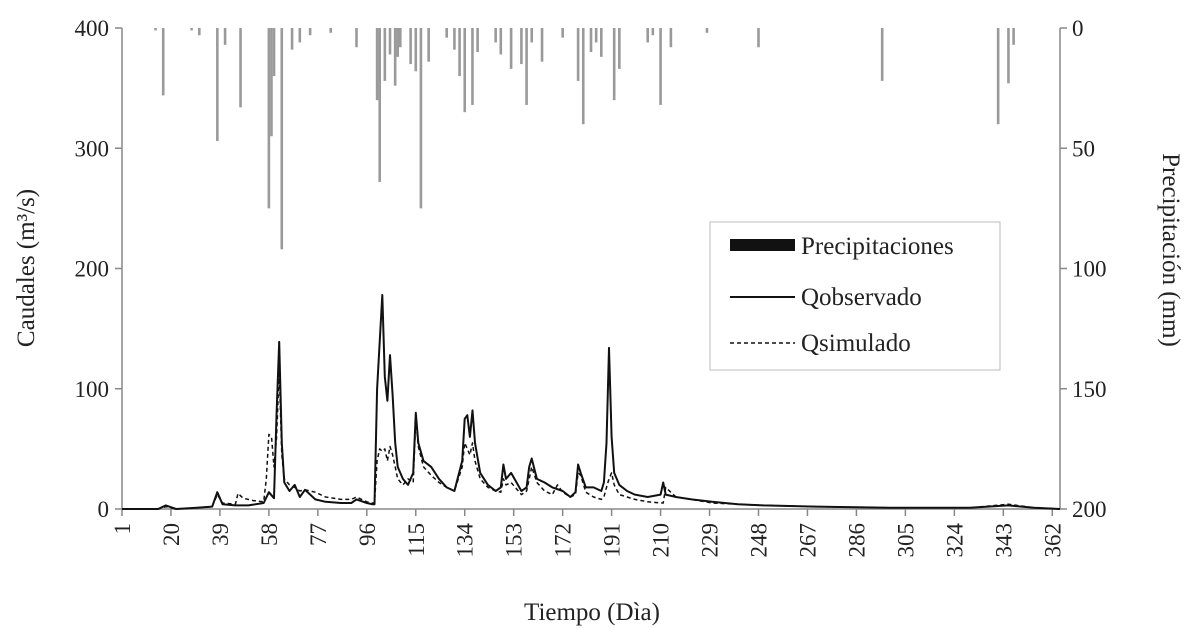  What do you see at coordinates (92, 389) in the screenshot?
I see `y-tick-label: 100` at bounding box center [92, 389].